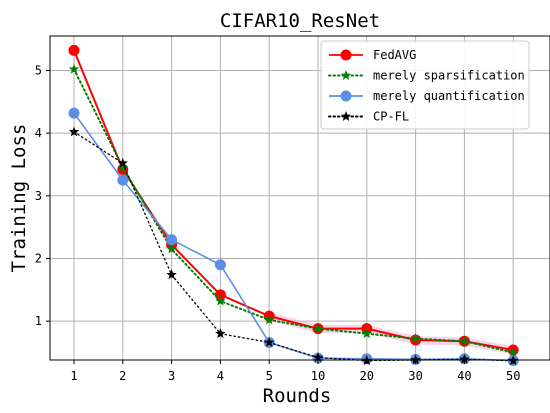 The height and width of the screenshot is (413, 550). What do you see at coordinates (73, 376) in the screenshot?
I see `x-tick-label: 1` at bounding box center [73, 376].